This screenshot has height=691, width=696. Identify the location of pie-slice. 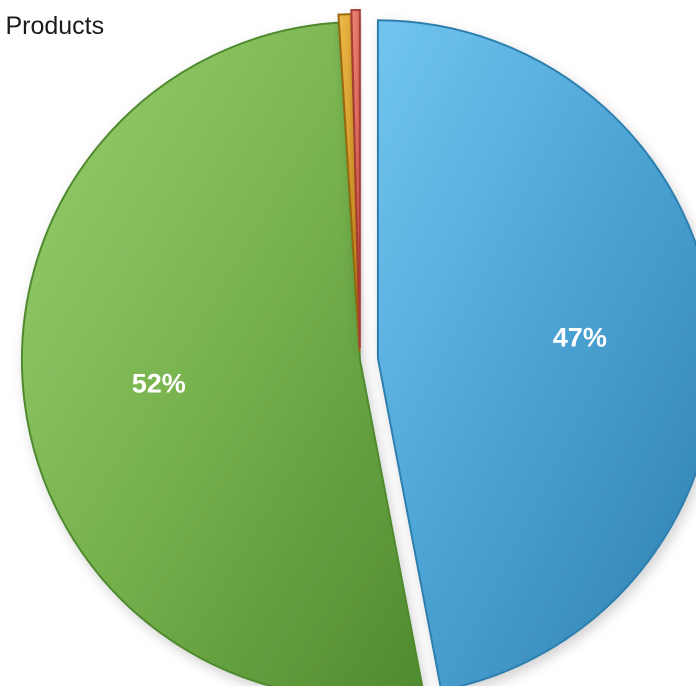
(355, 178).